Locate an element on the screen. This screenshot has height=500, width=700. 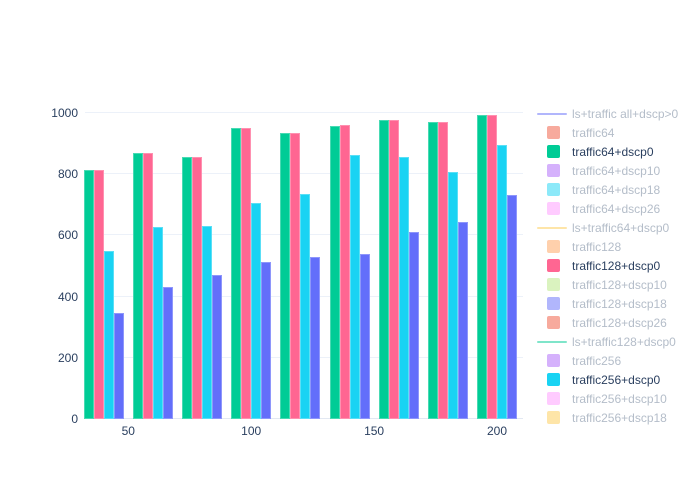
bar-traffic64+dscp0-x160 is located at coordinates (383, 269).